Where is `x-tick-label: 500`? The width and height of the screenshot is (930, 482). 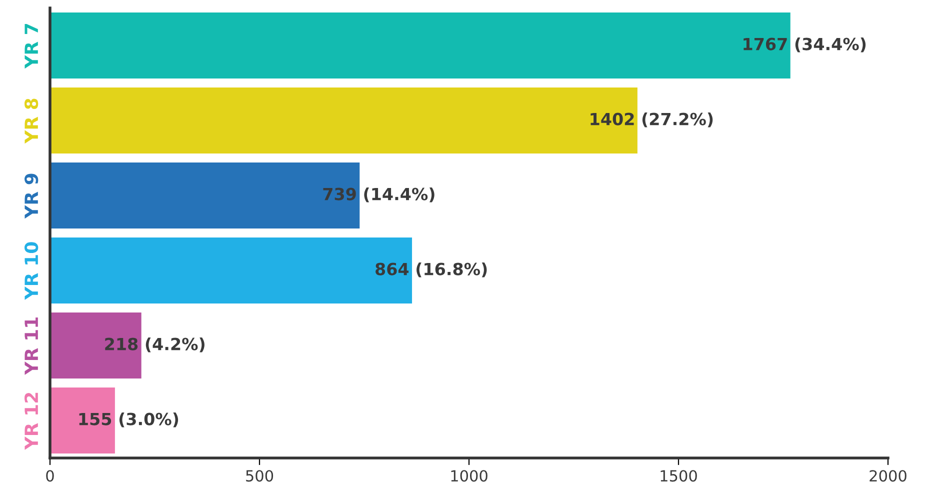 x-tick-label: 500 is located at coordinates (260, 476).